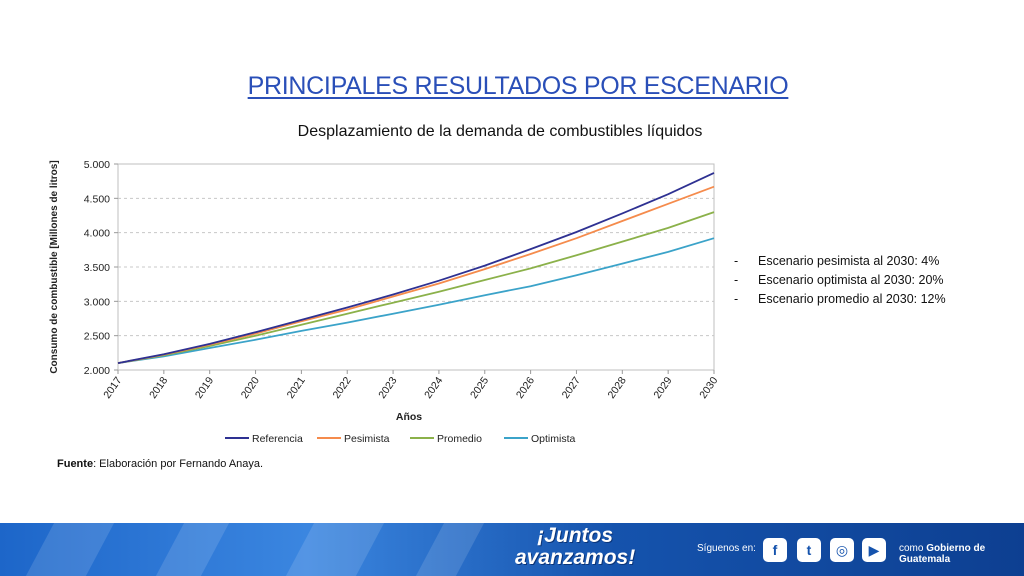 The image size is (1024, 576). I want to click on source-text: : Elaboración por Fernando Anaya., so click(178, 464).